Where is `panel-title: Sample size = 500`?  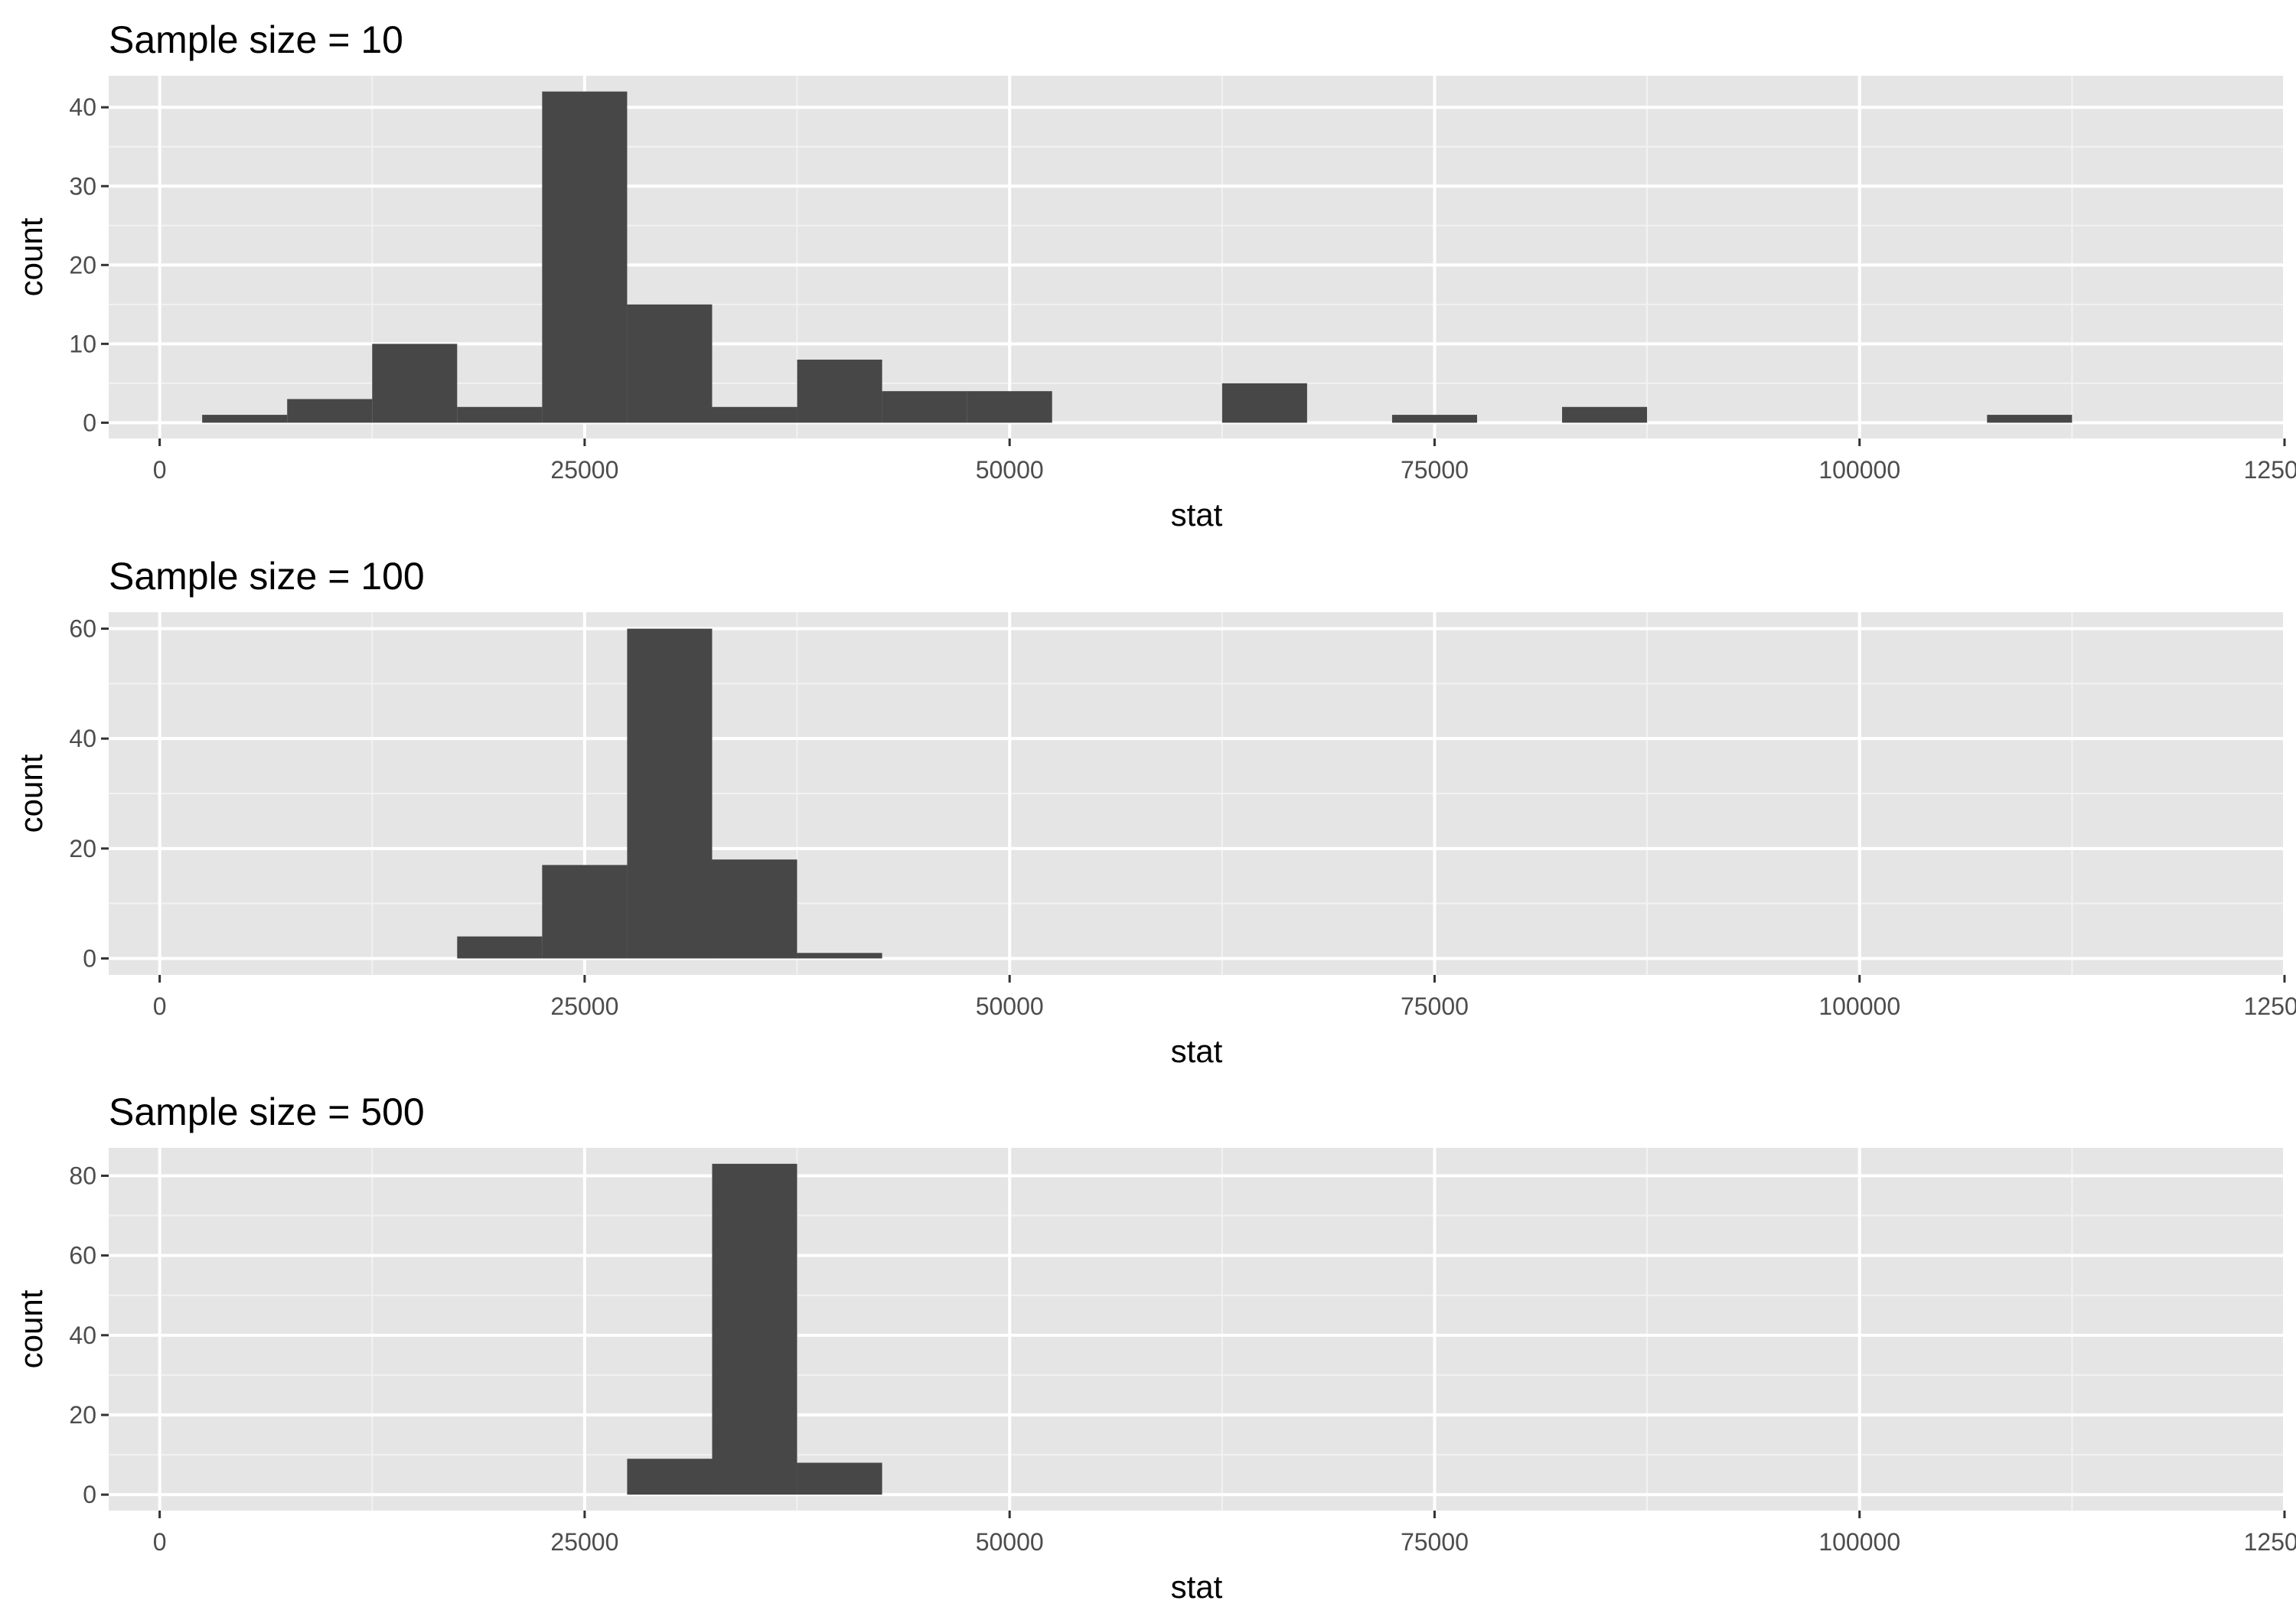 panel-title: Sample size = 500 is located at coordinates (267, 1111).